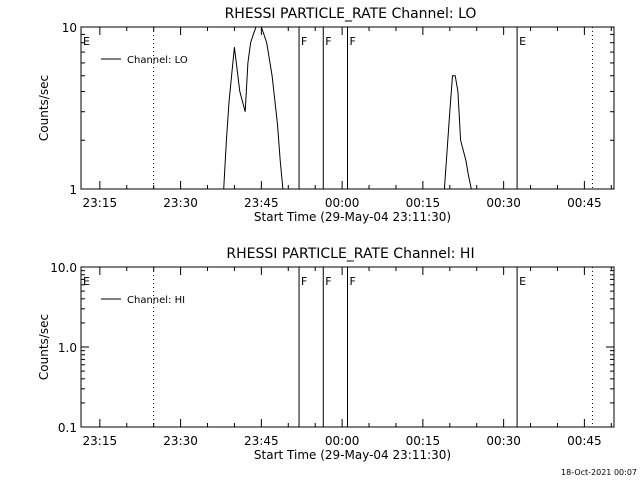 This screenshot has height=485, width=640. Describe the element at coordinates (355, 108) in the screenshot. I see `series-line` at that location.